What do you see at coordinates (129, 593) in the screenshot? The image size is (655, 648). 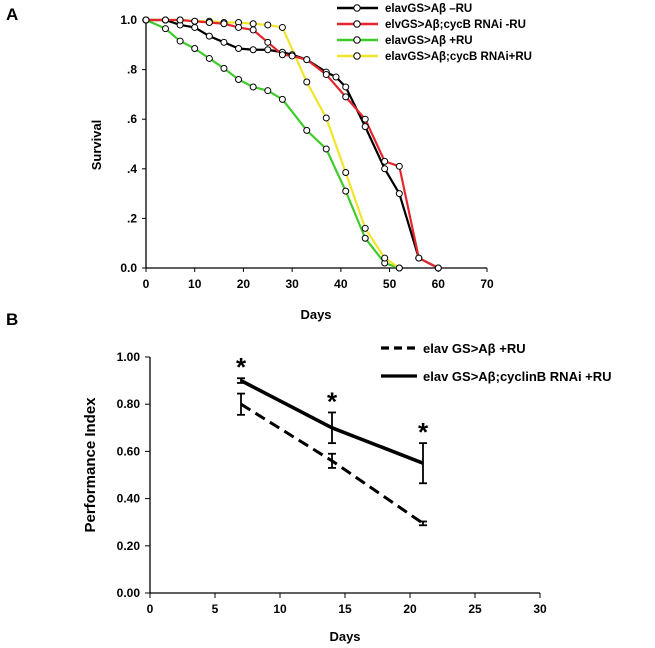 I see `performance-y-tick-label: 0.00` at bounding box center [129, 593].